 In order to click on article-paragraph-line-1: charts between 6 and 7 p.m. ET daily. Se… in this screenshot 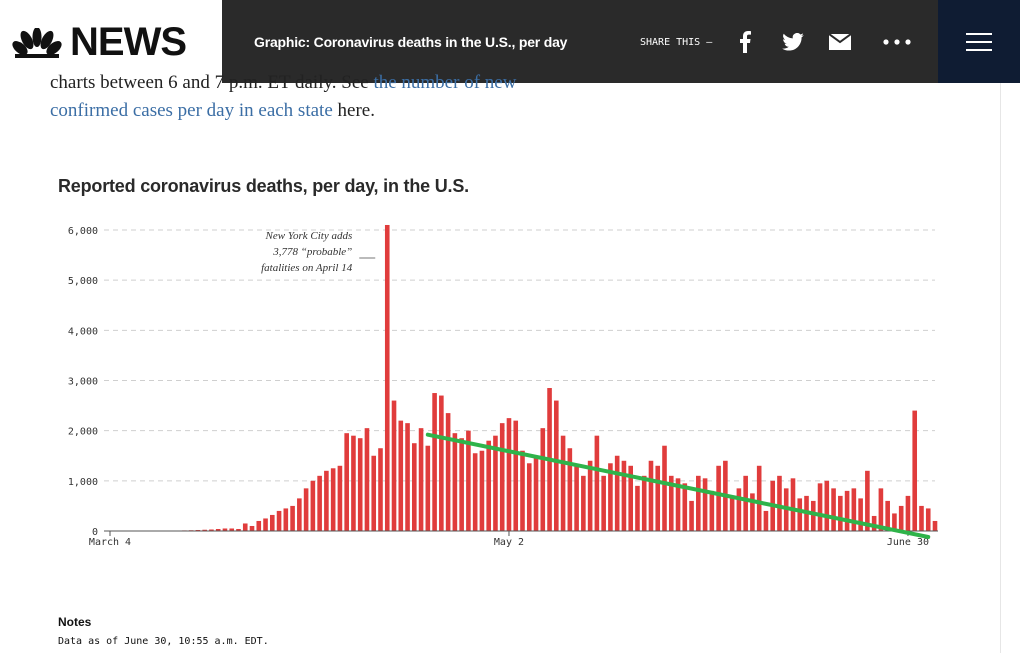, I will do `click(283, 83)`.